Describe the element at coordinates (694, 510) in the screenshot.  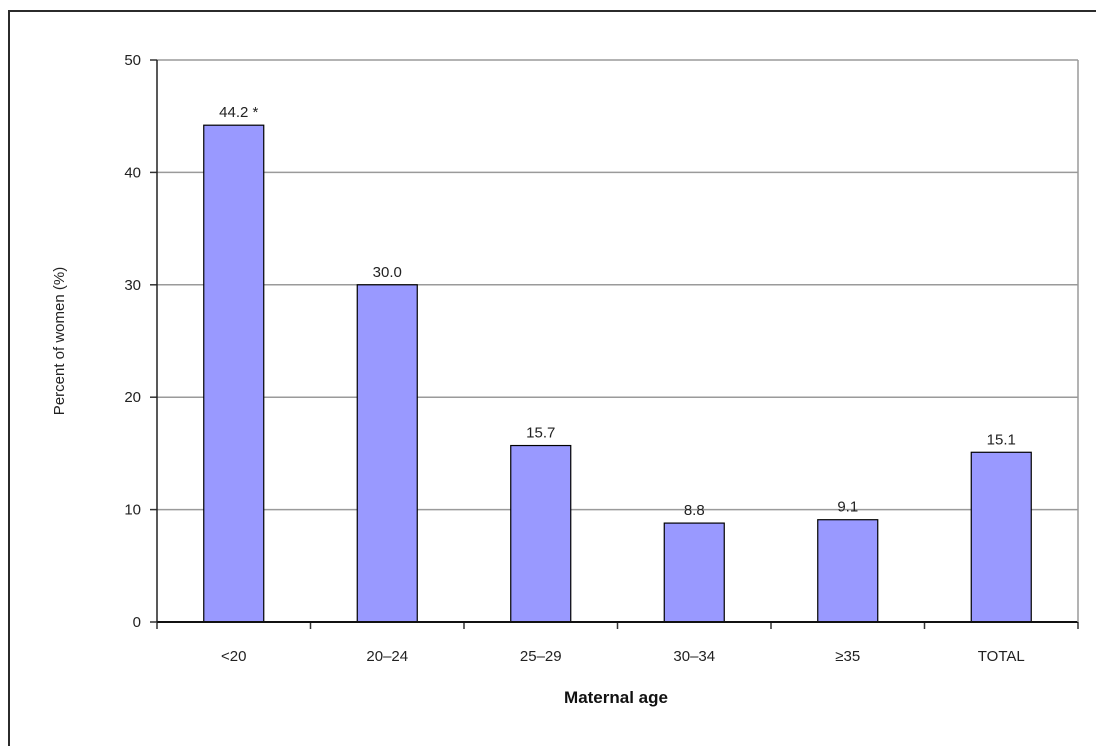
I see `data-label: 8.8` at that location.